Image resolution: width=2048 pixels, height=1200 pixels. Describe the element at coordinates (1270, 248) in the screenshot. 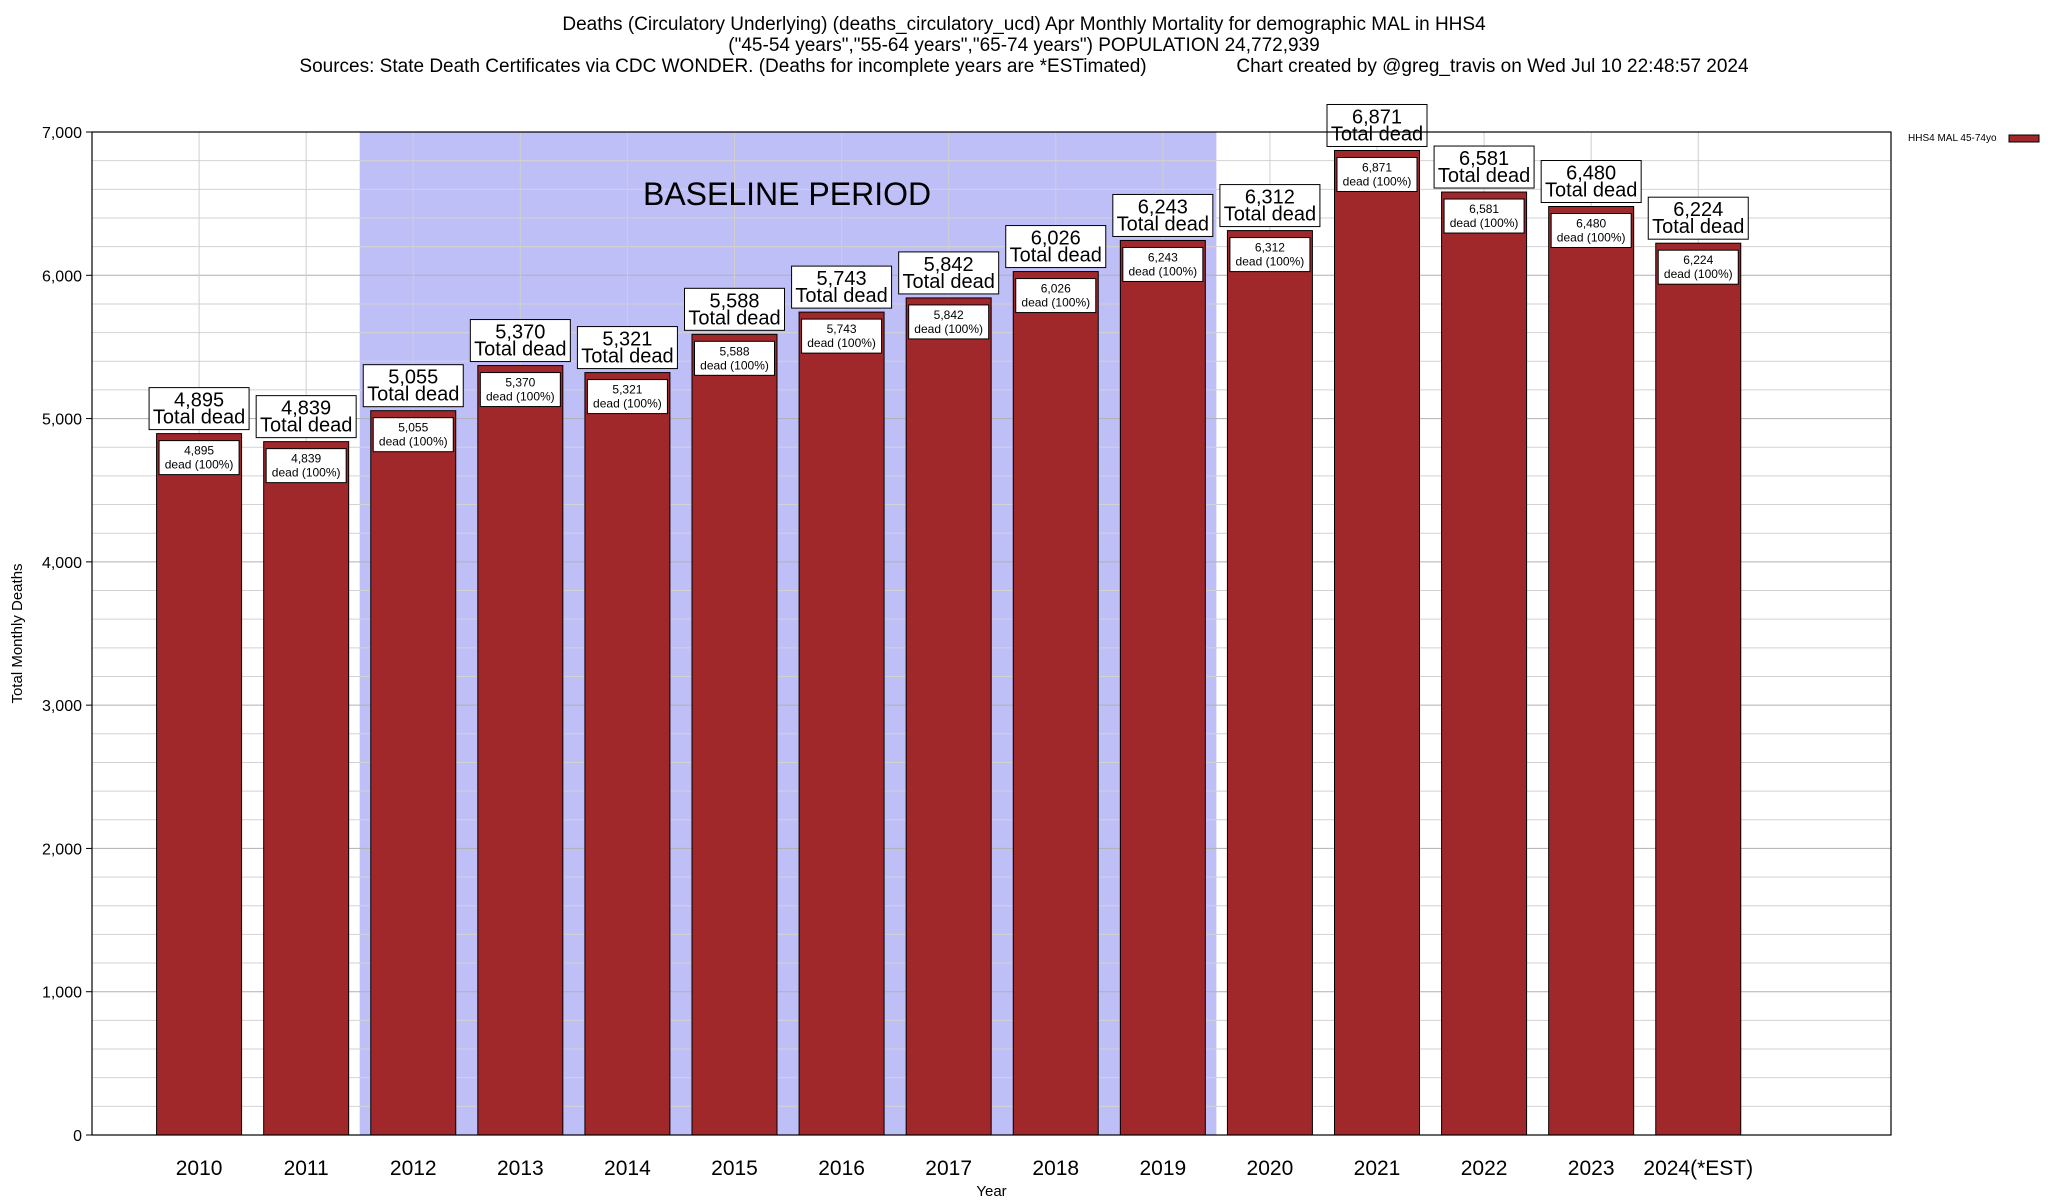

I see `inner-value-label: 6,312` at that location.